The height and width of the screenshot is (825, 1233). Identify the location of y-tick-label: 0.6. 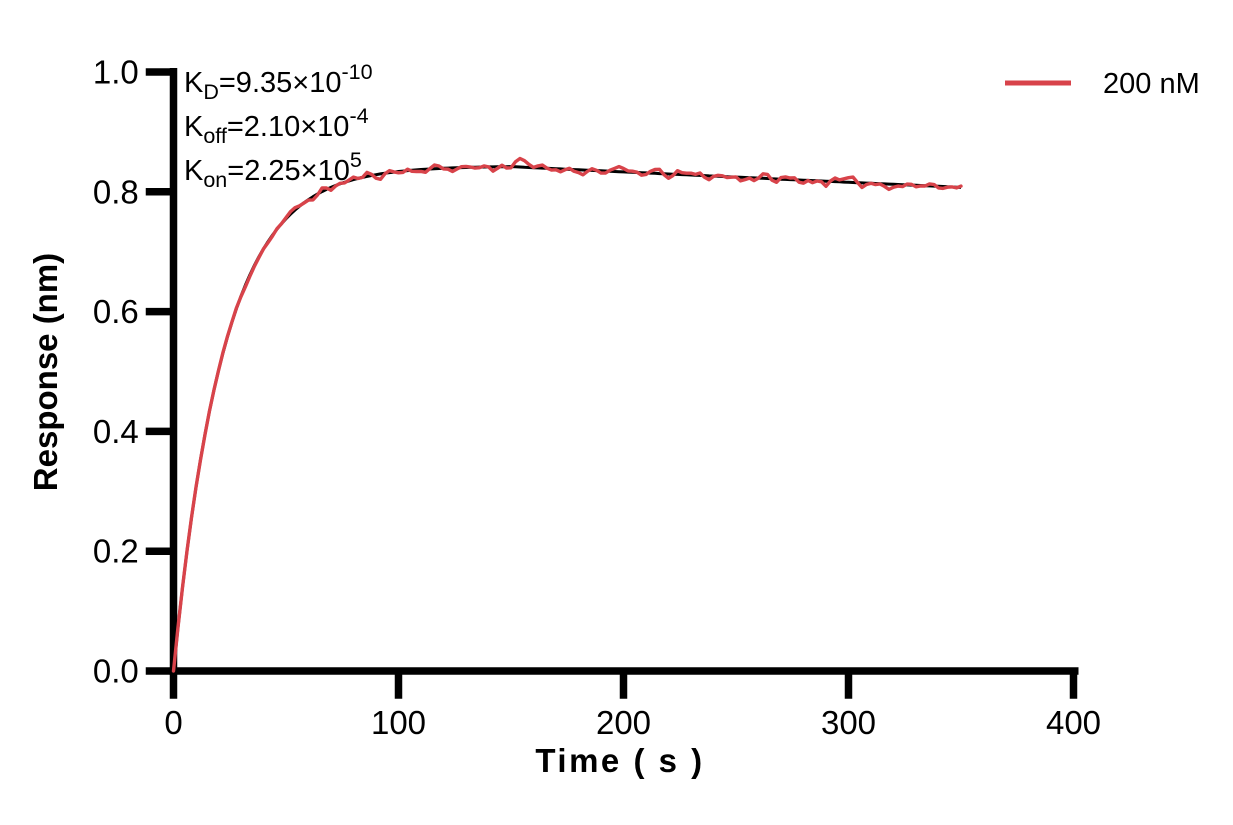
(116, 311).